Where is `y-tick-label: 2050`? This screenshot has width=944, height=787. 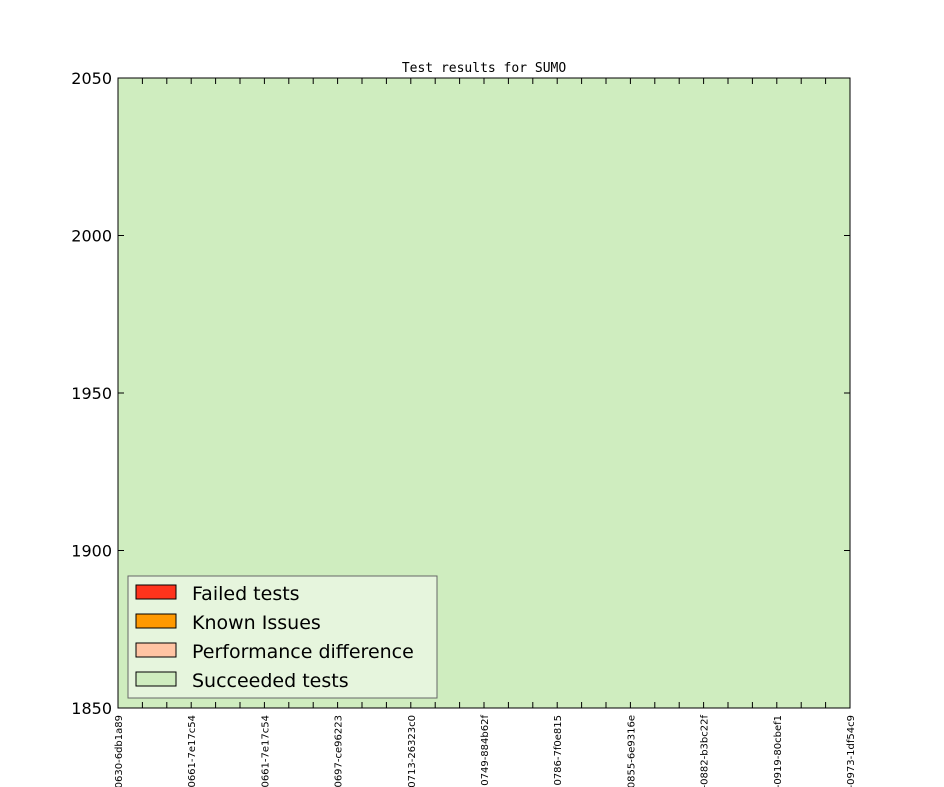
y-tick-label: 2050 is located at coordinates (91, 78).